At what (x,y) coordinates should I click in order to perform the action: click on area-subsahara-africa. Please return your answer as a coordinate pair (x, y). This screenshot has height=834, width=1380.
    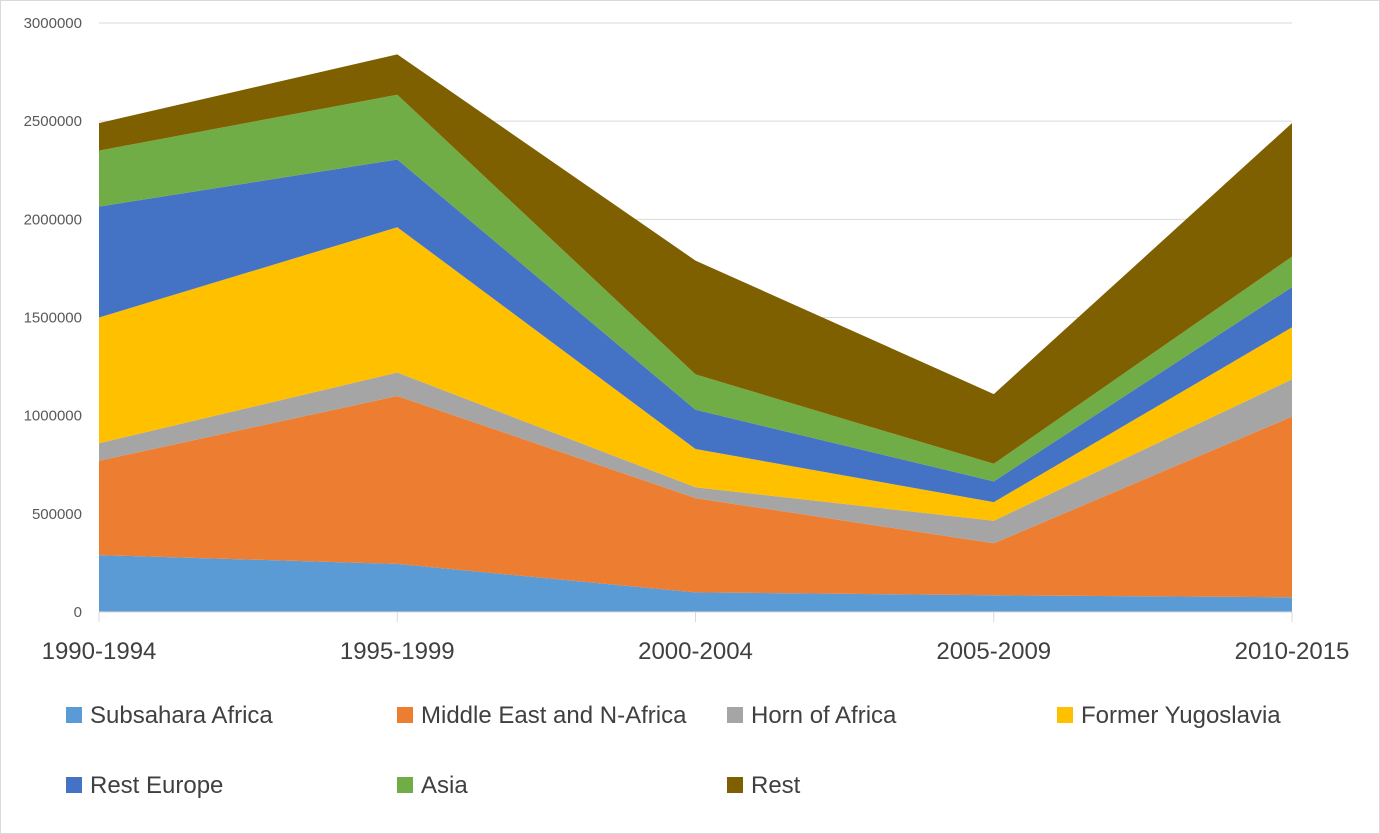
    Looking at the image, I should click on (695, 583).